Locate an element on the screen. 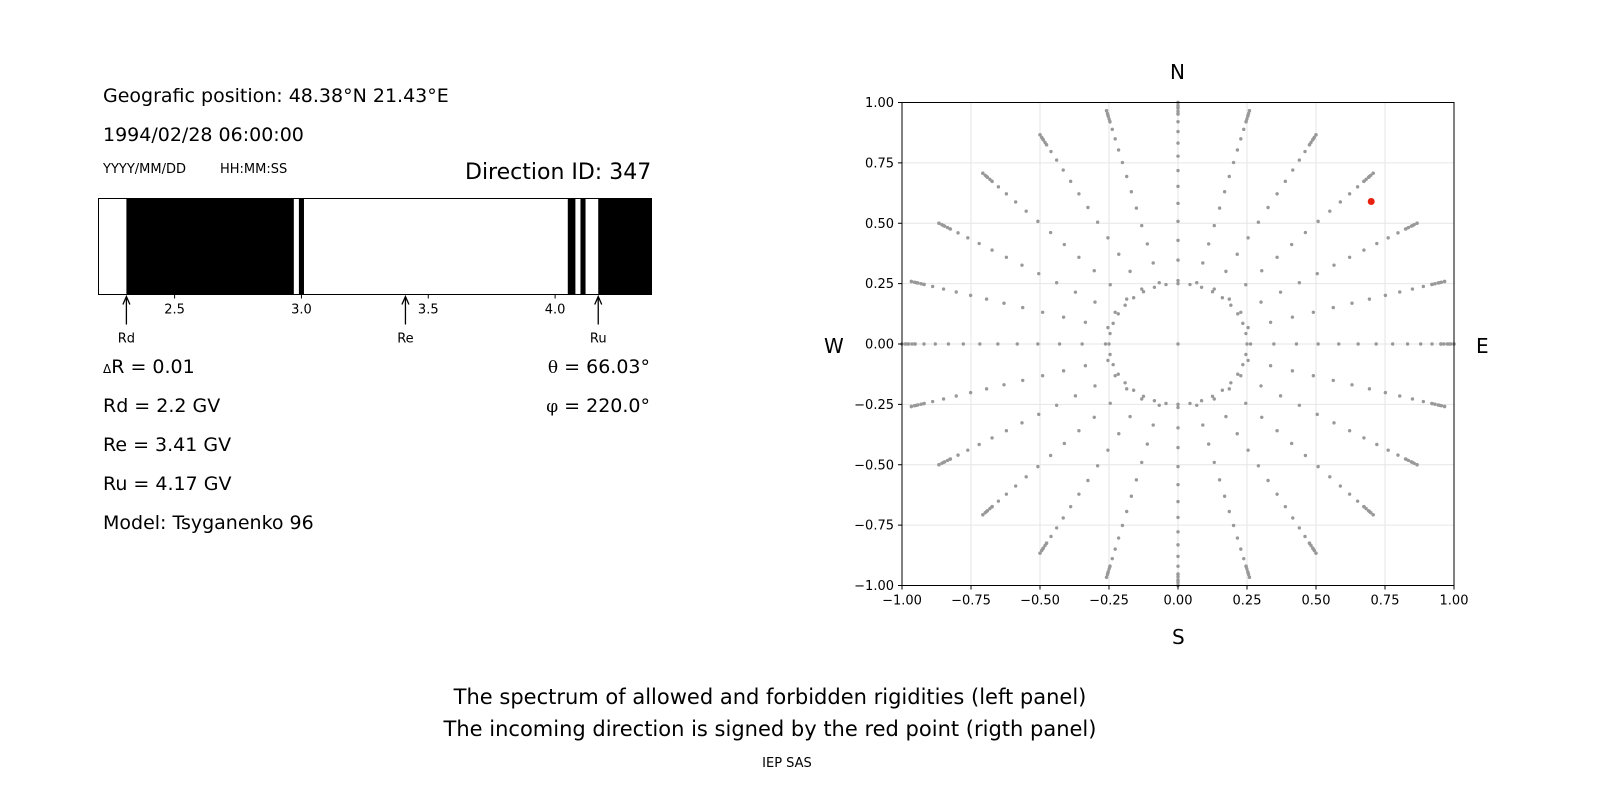 This screenshot has height=800, width=1600. time-format-label: HH:MM:SS is located at coordinates (254, 169).